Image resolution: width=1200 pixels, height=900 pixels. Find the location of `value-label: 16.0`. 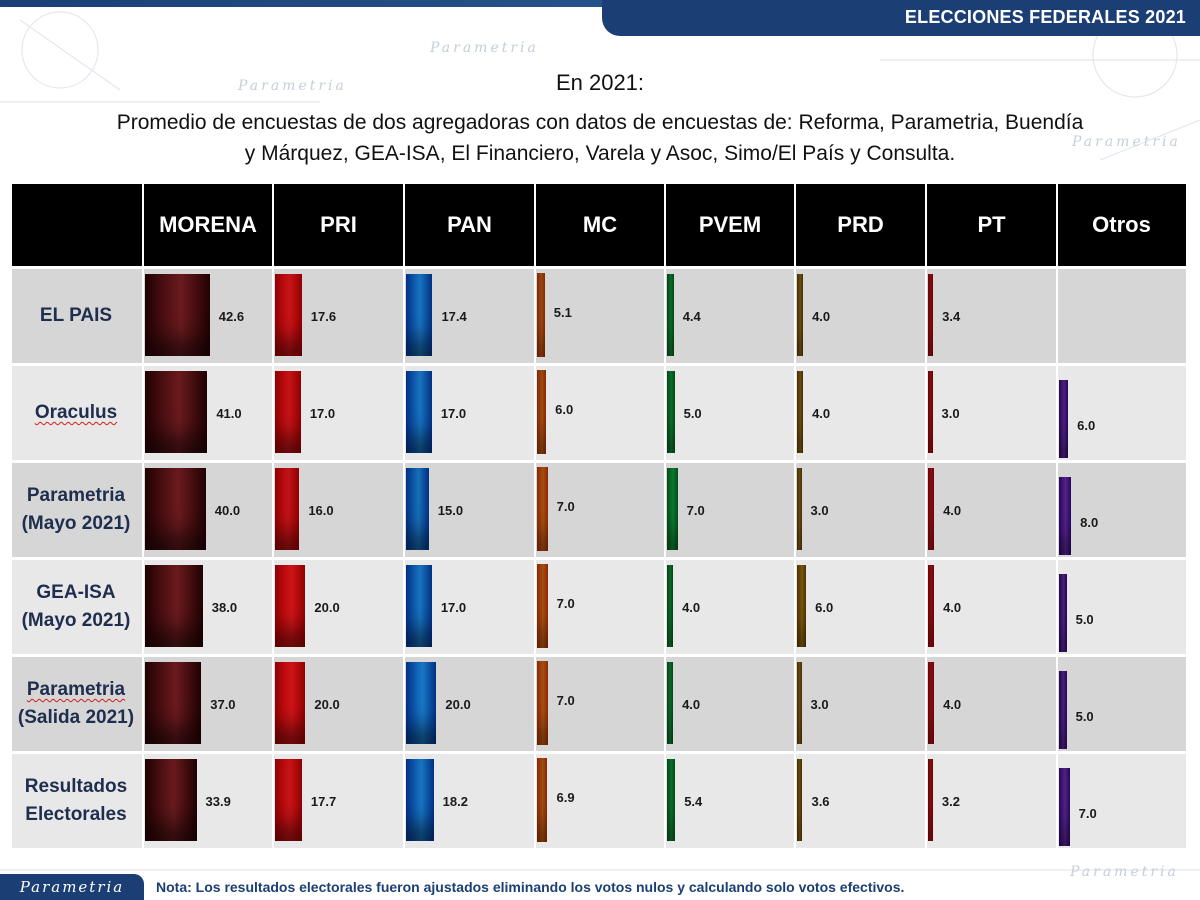

value-label: 16.0 is located at coordinates (321, 510).